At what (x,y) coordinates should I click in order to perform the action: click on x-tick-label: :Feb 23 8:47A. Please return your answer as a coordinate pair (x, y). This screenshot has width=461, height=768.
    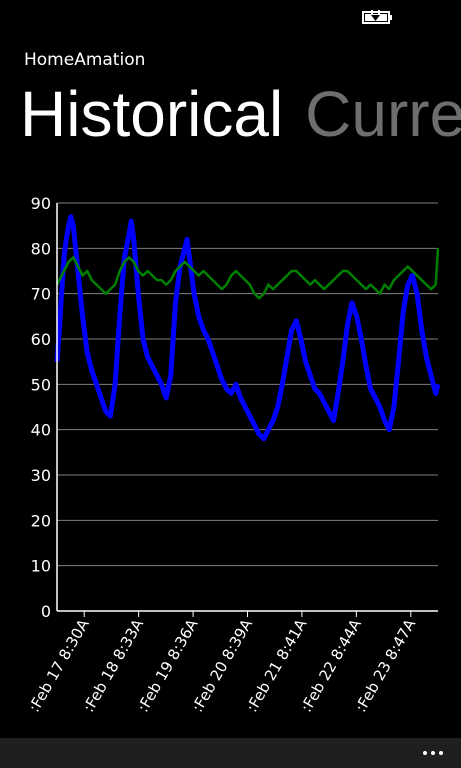
    Looking at the image, I should click on (386, 665).